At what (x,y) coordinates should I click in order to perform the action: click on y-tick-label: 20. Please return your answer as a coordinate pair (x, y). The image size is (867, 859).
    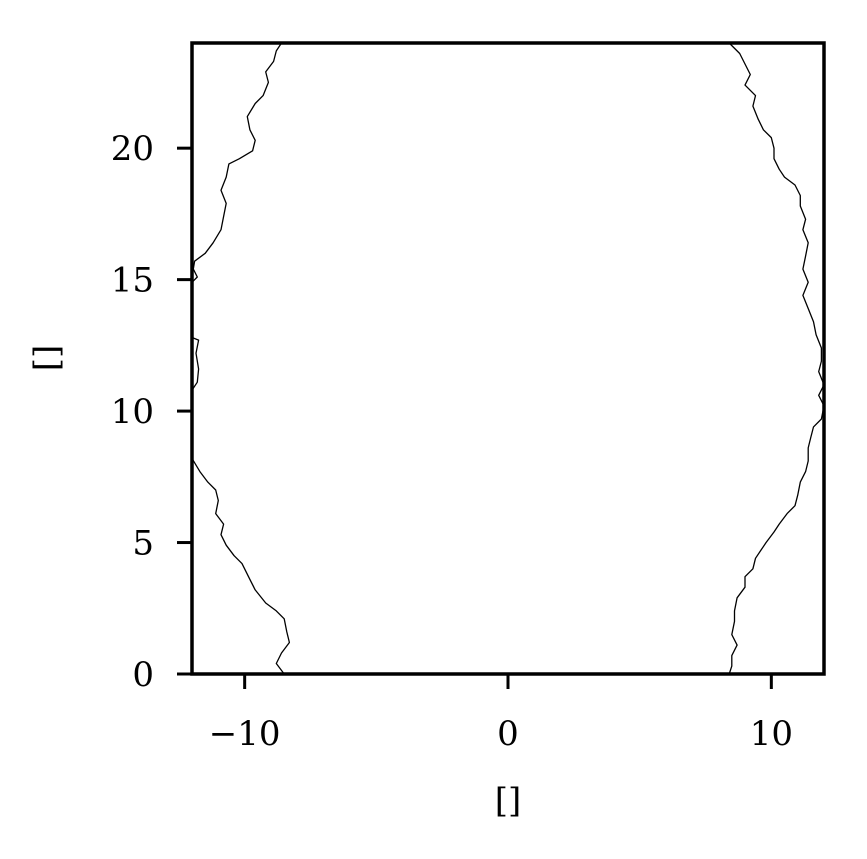
    Looking at the image, I should click on (132, 149).